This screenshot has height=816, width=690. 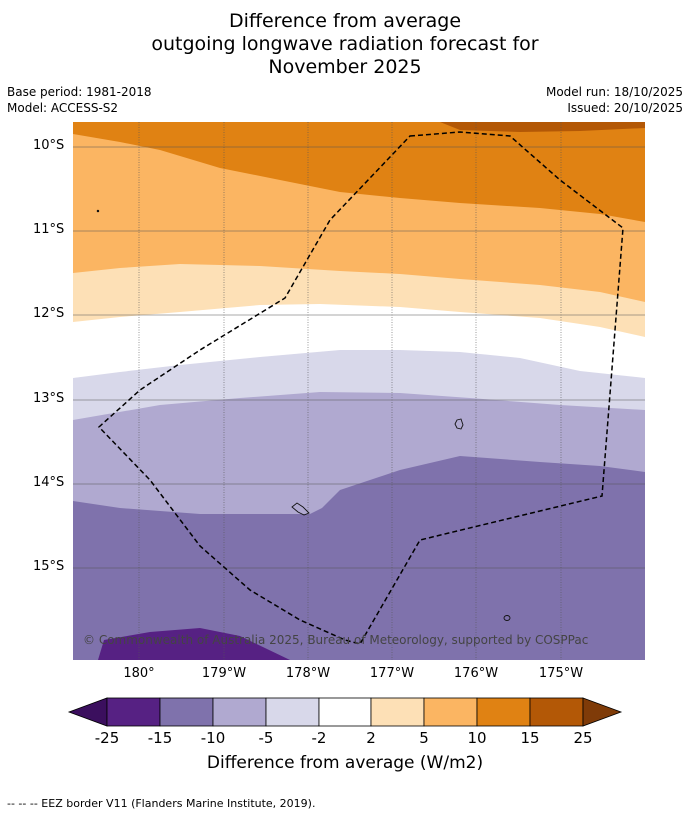 What do you see at coordinates (49, 566) in the screenshot?
I see `lat-label: 15°S` at bounding box center [49, 566].